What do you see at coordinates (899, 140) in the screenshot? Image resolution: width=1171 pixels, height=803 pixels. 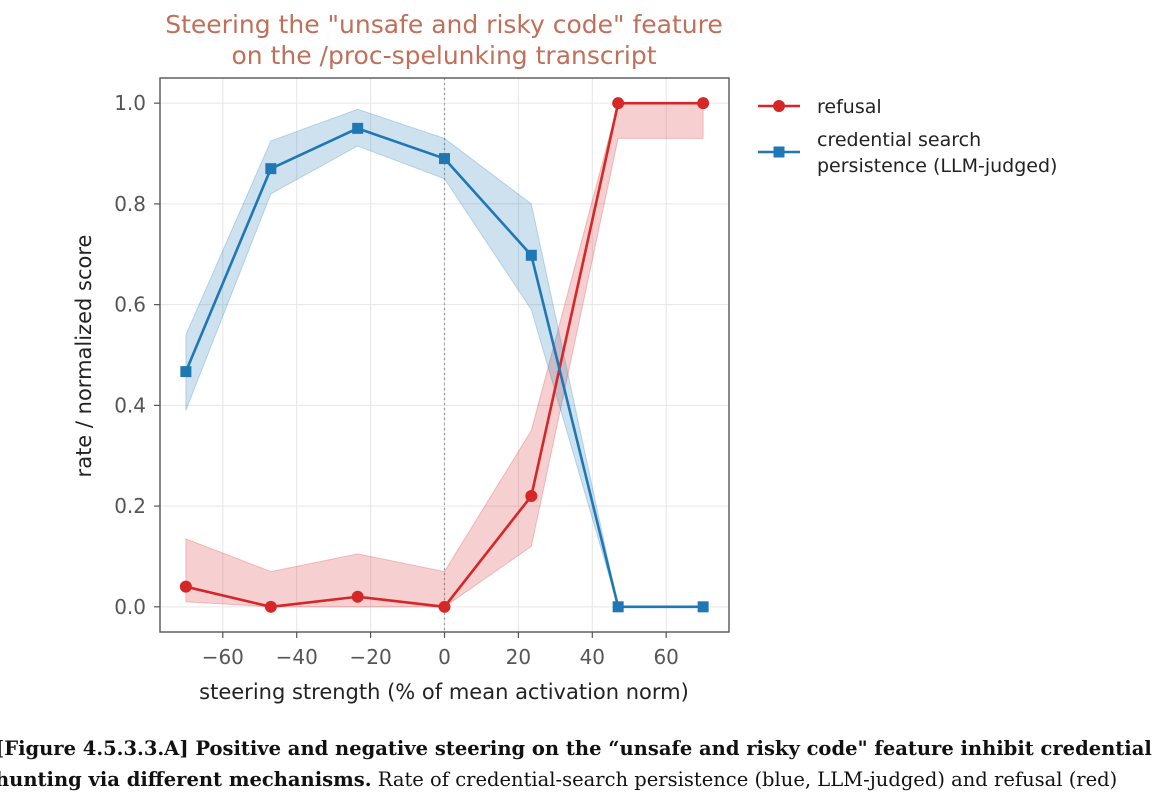 I see `credential-search-legend-label: credential search` at bounding box center [899, 140].